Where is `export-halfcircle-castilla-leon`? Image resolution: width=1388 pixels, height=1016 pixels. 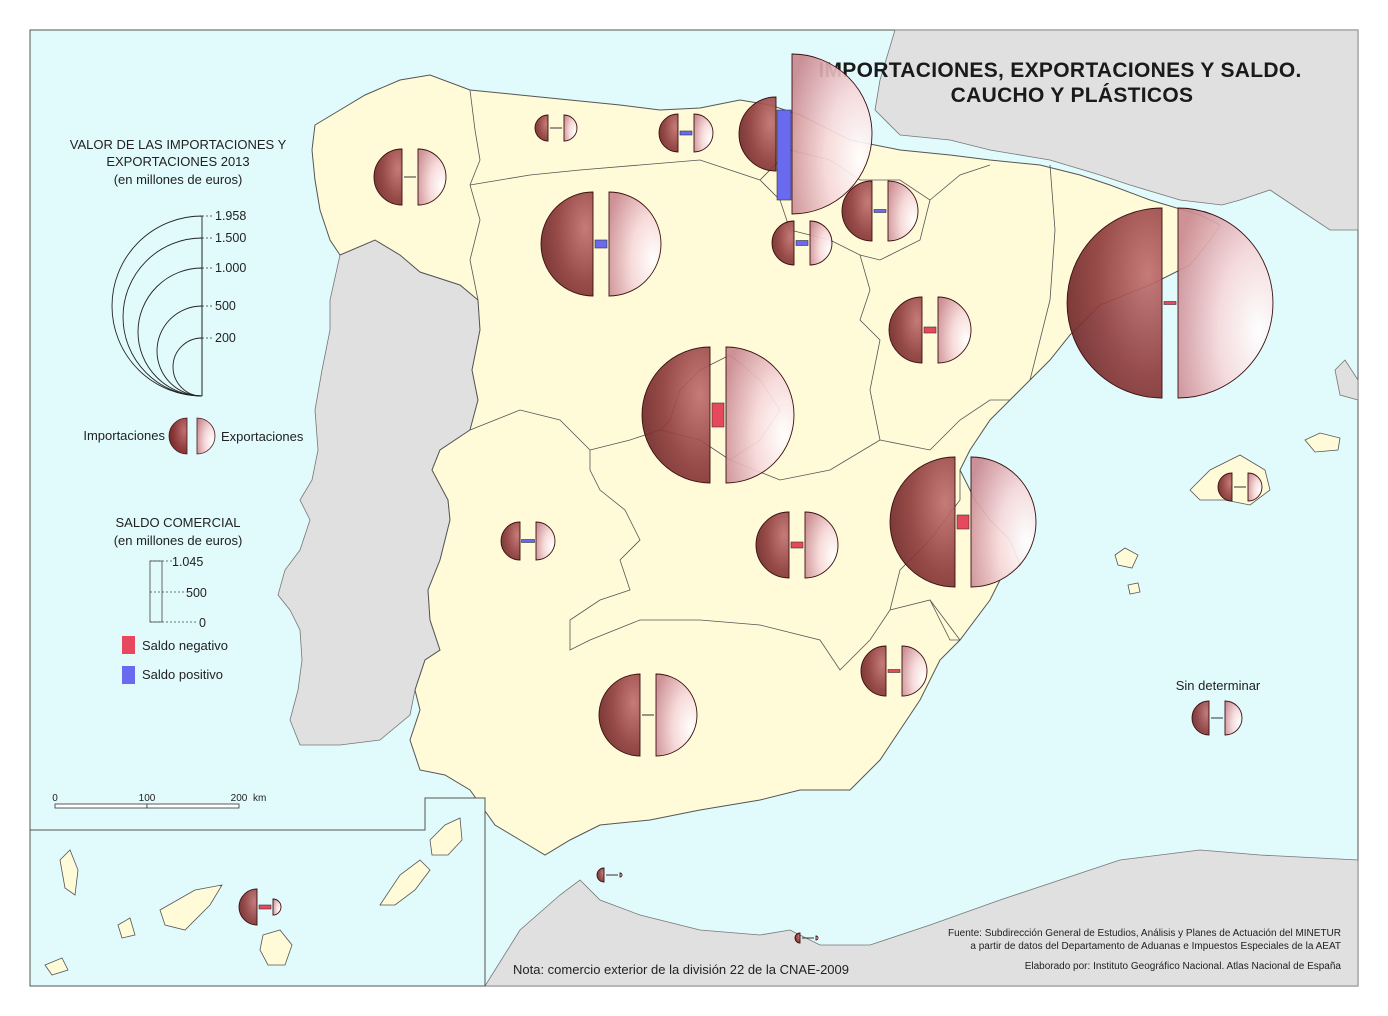 export-halfcircle-castilla-leon is located at coordinates (635, 244).